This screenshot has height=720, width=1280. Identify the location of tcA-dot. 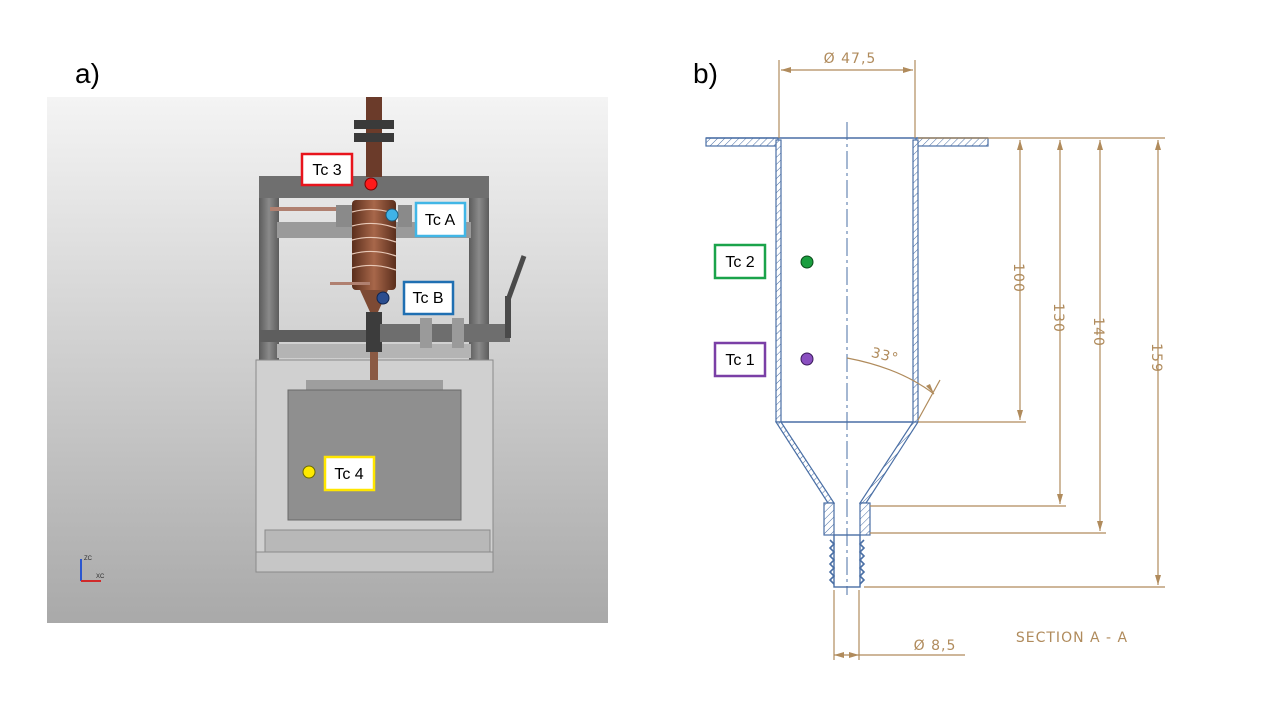
(392, 215).